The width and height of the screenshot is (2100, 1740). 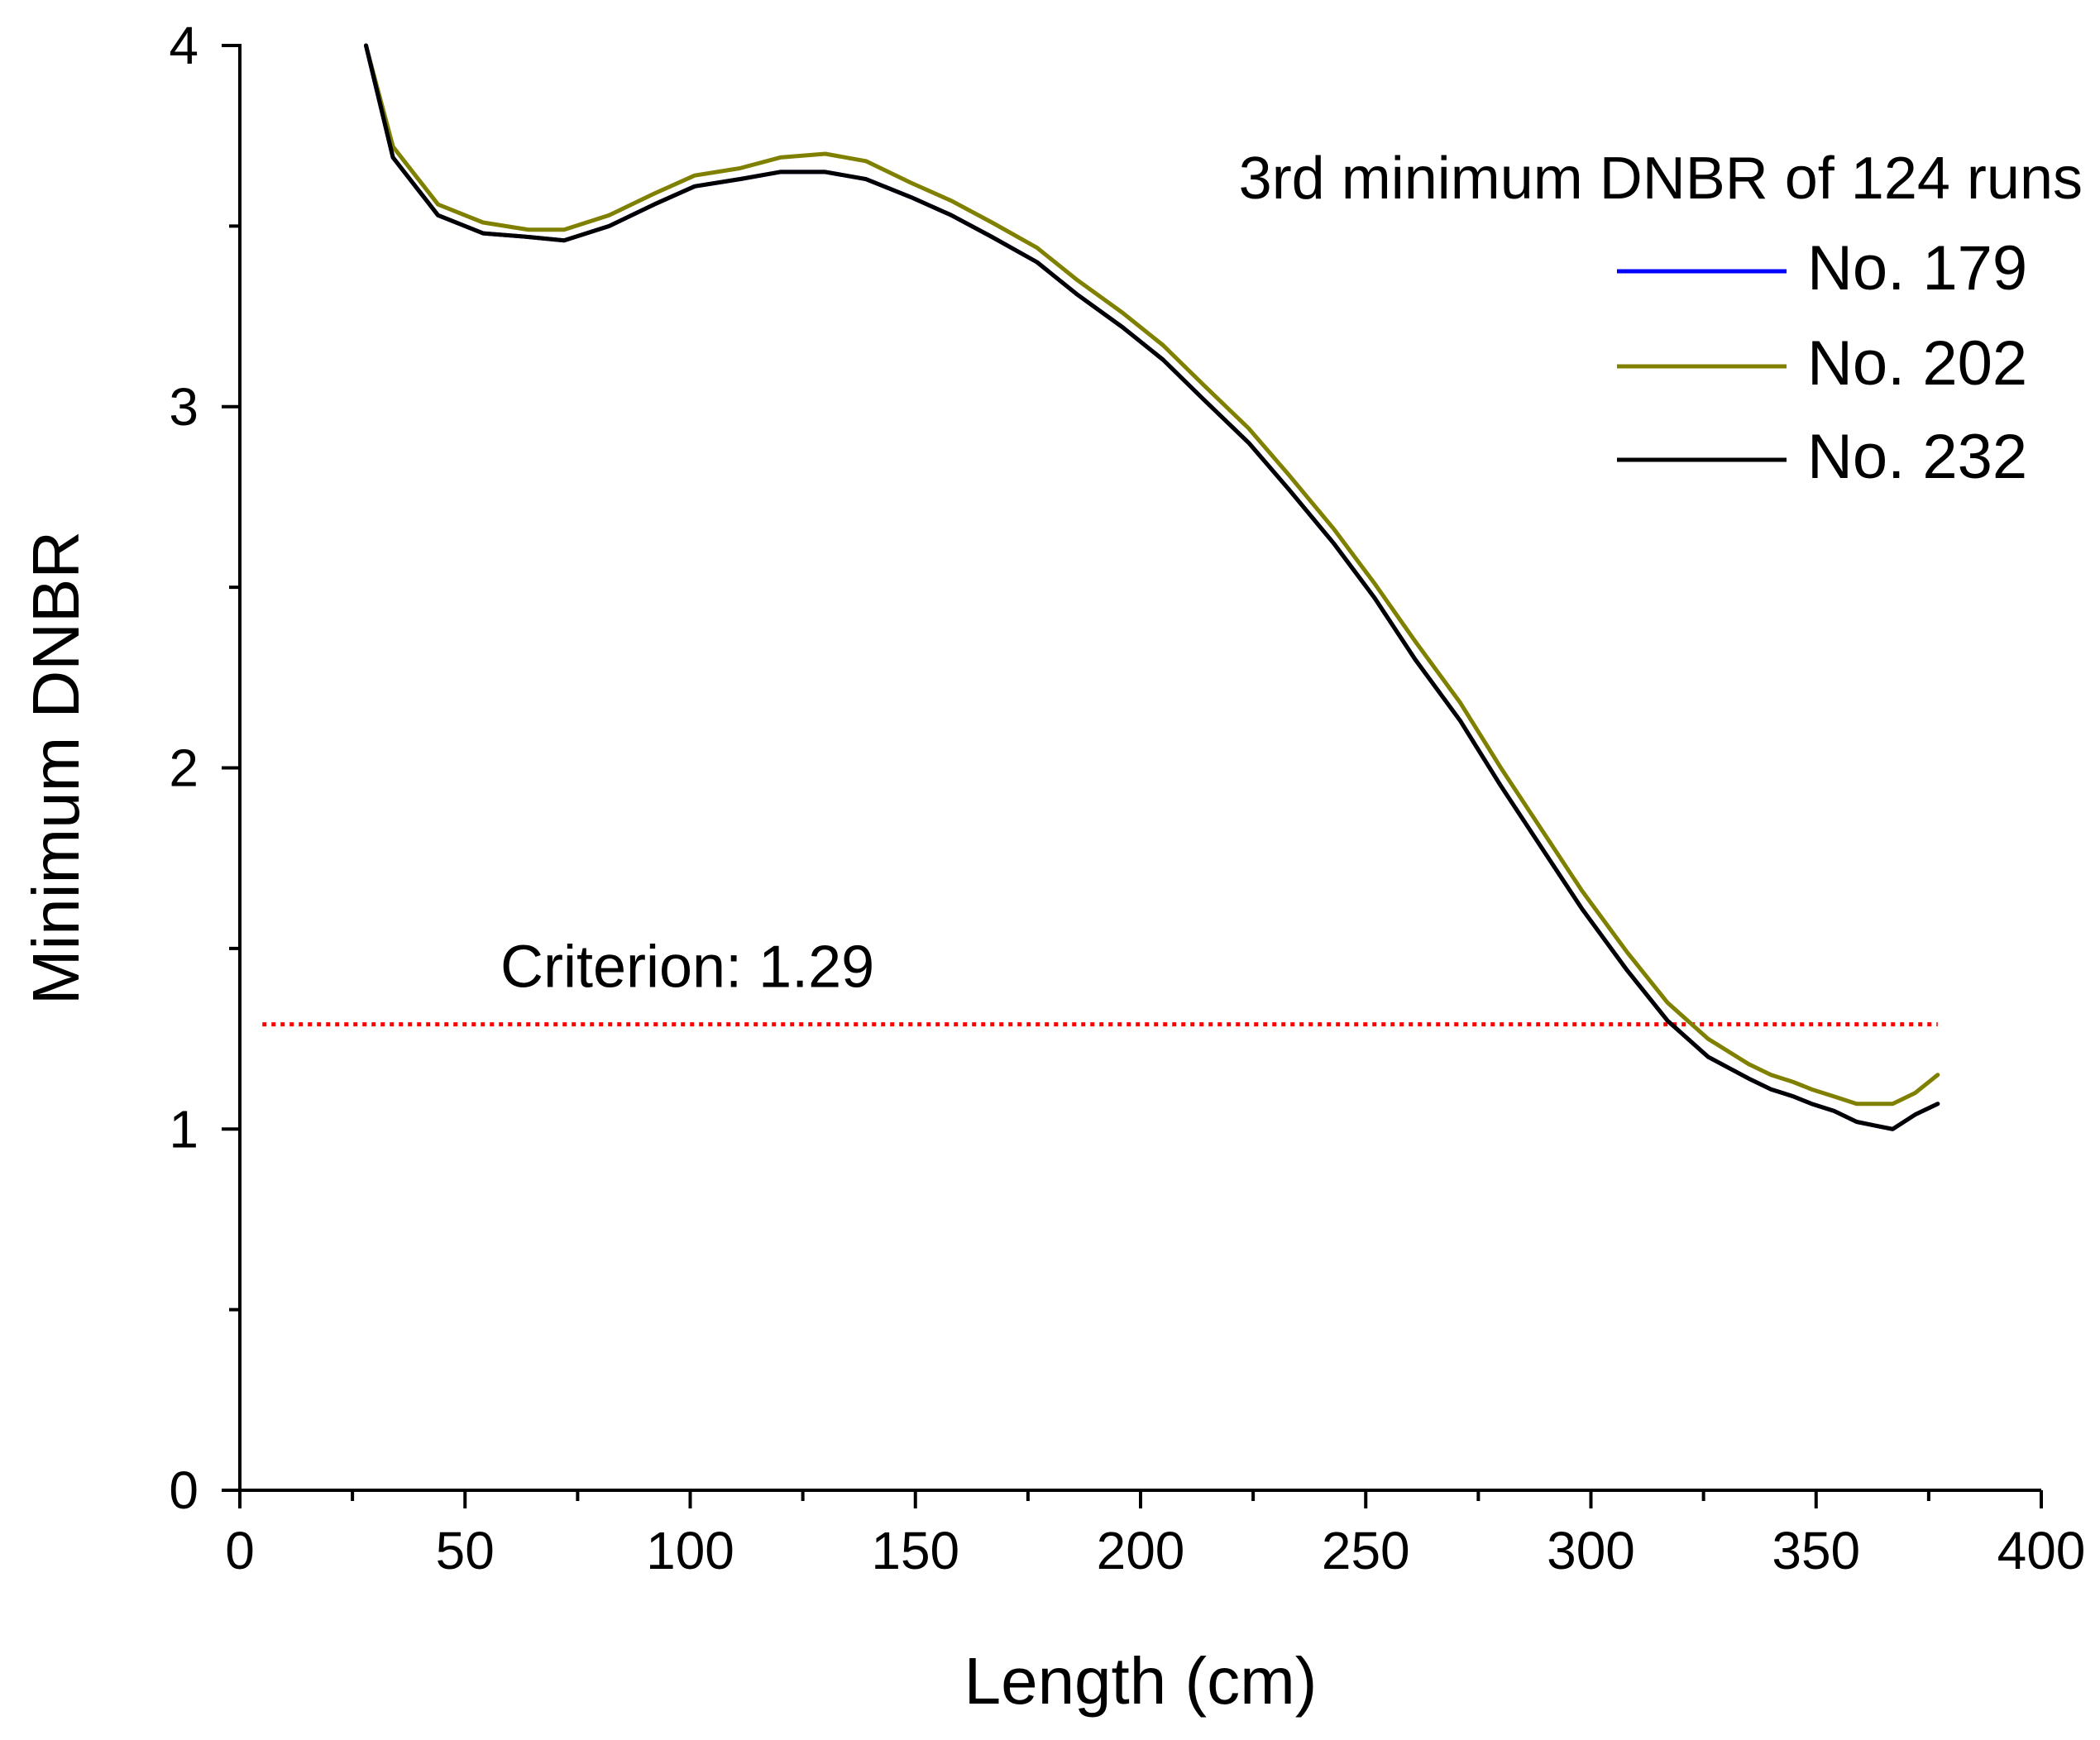 I want to click on legend-item-label: No. 179, so click(x=1917, y=268).